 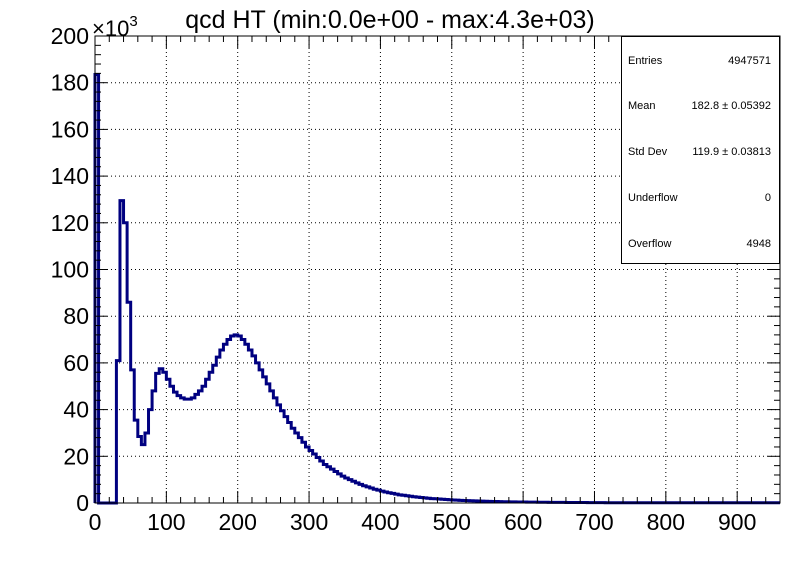 I want to click on x-tick-label: 300, so click(x=309, y=522).